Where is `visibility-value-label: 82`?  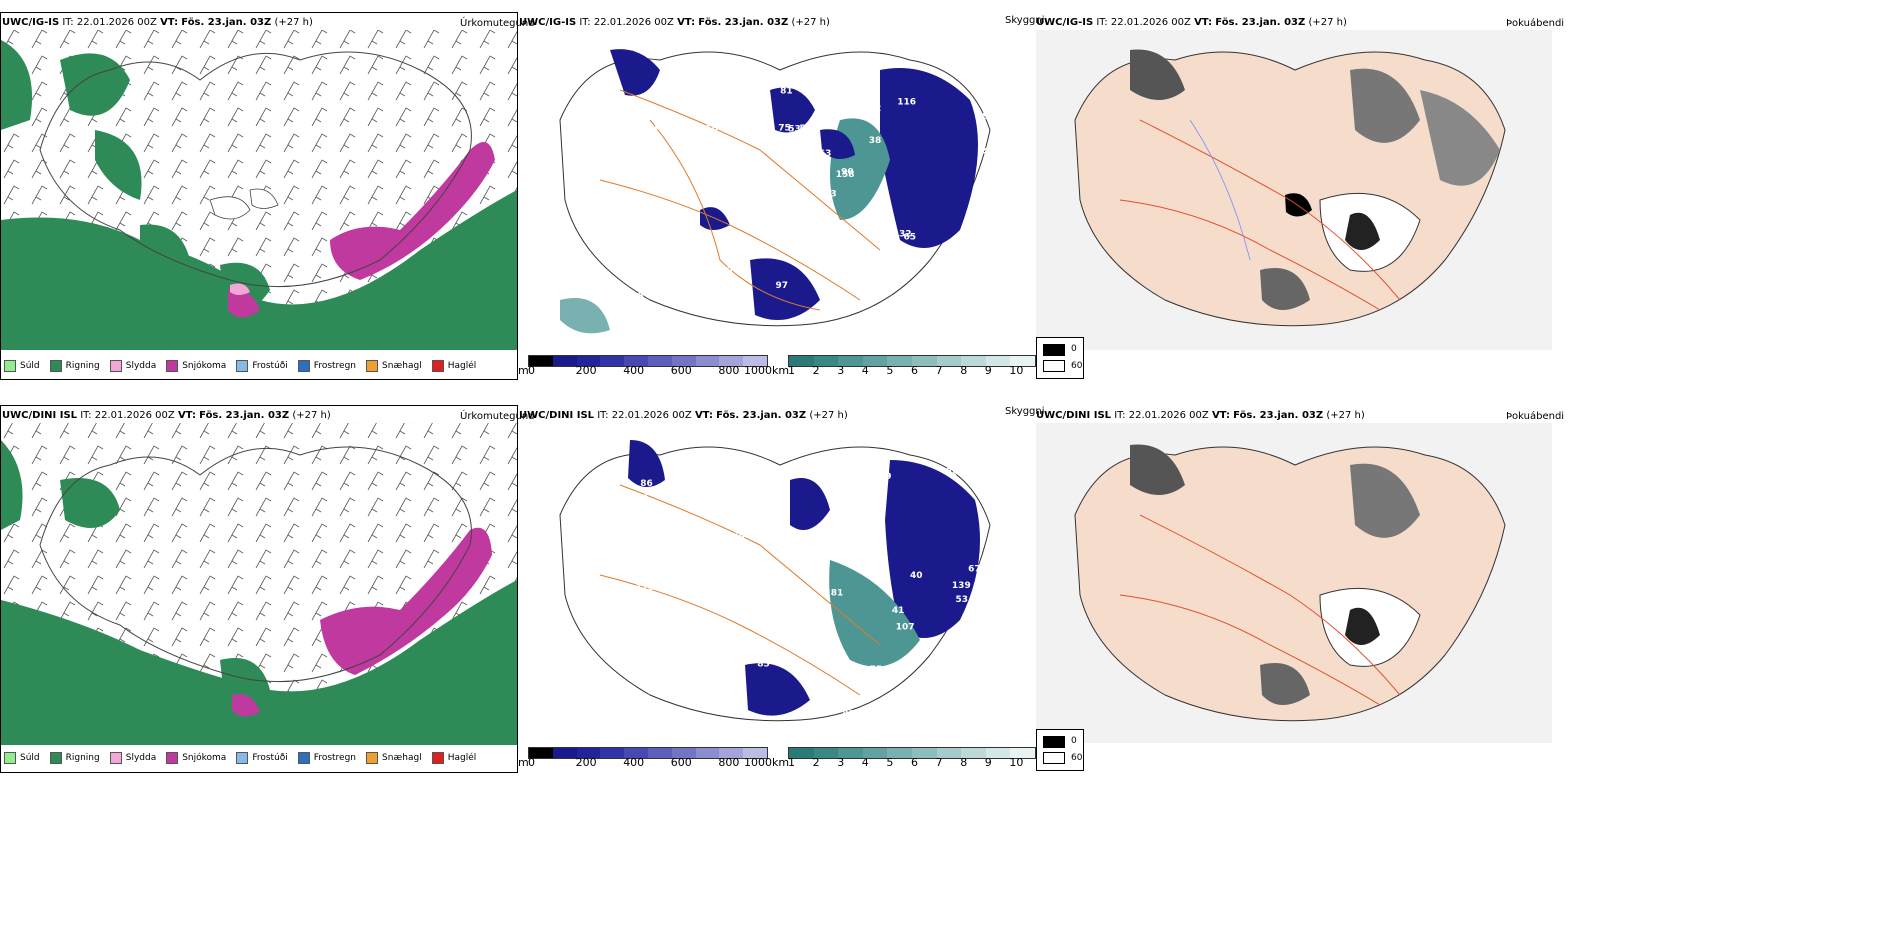
visibility-value-label: 82 is located at coordinates (995, 463).